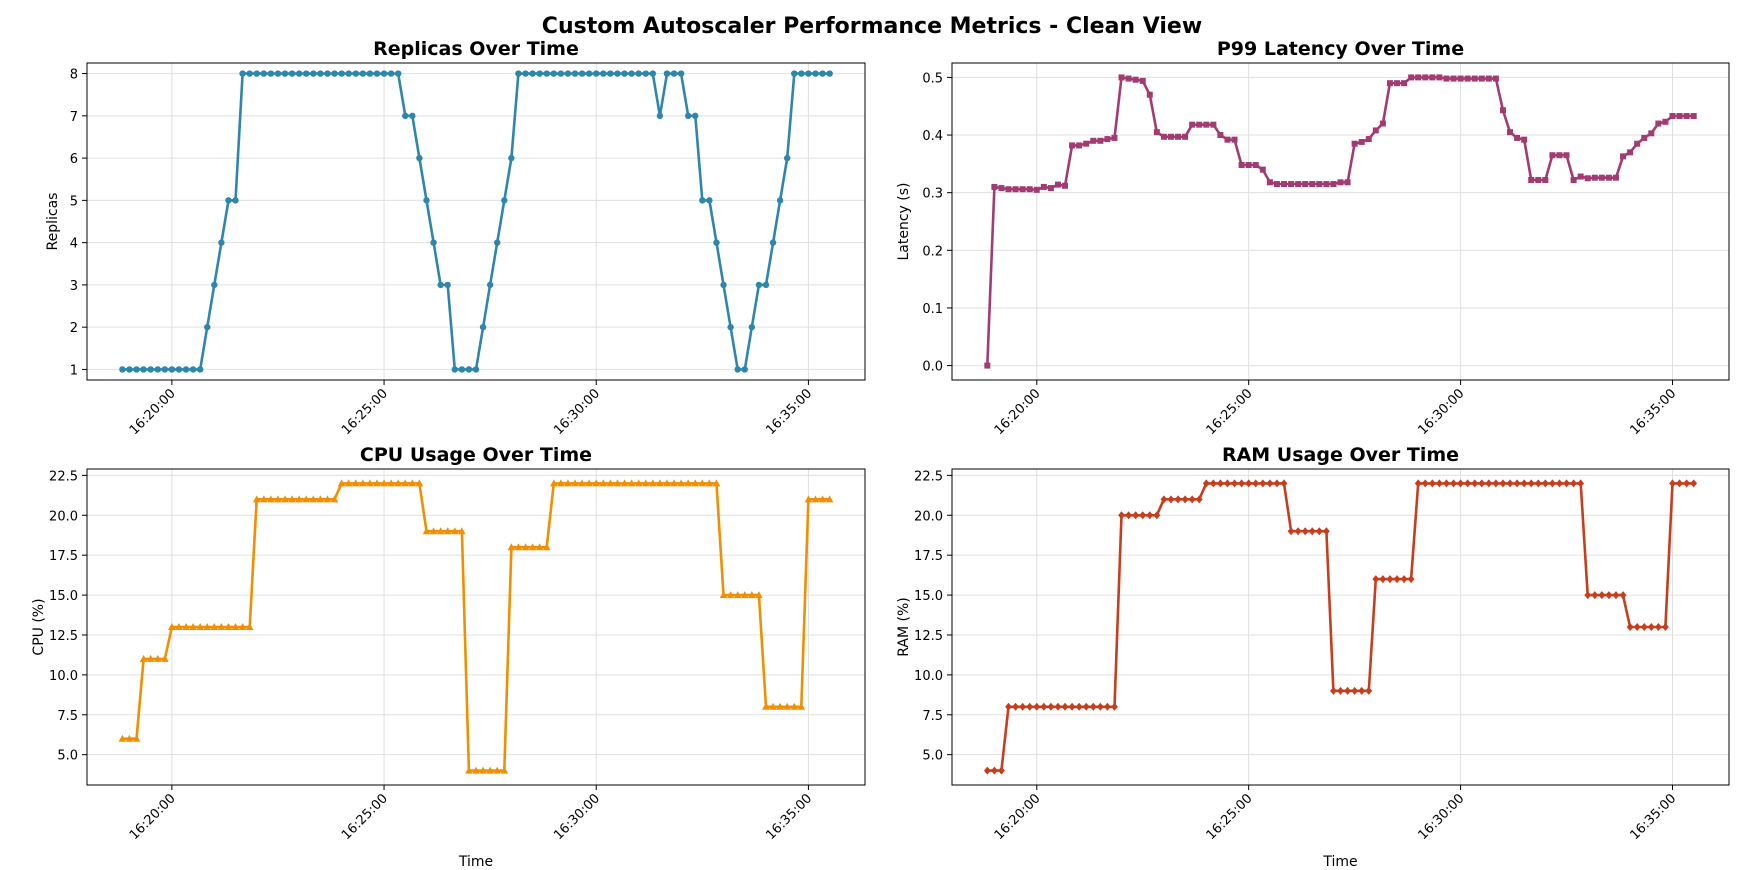  What do you see at coordinates (74, 159) in the screenshot?
I see `y-tick-label: 6` at bounding box center [74, 159].